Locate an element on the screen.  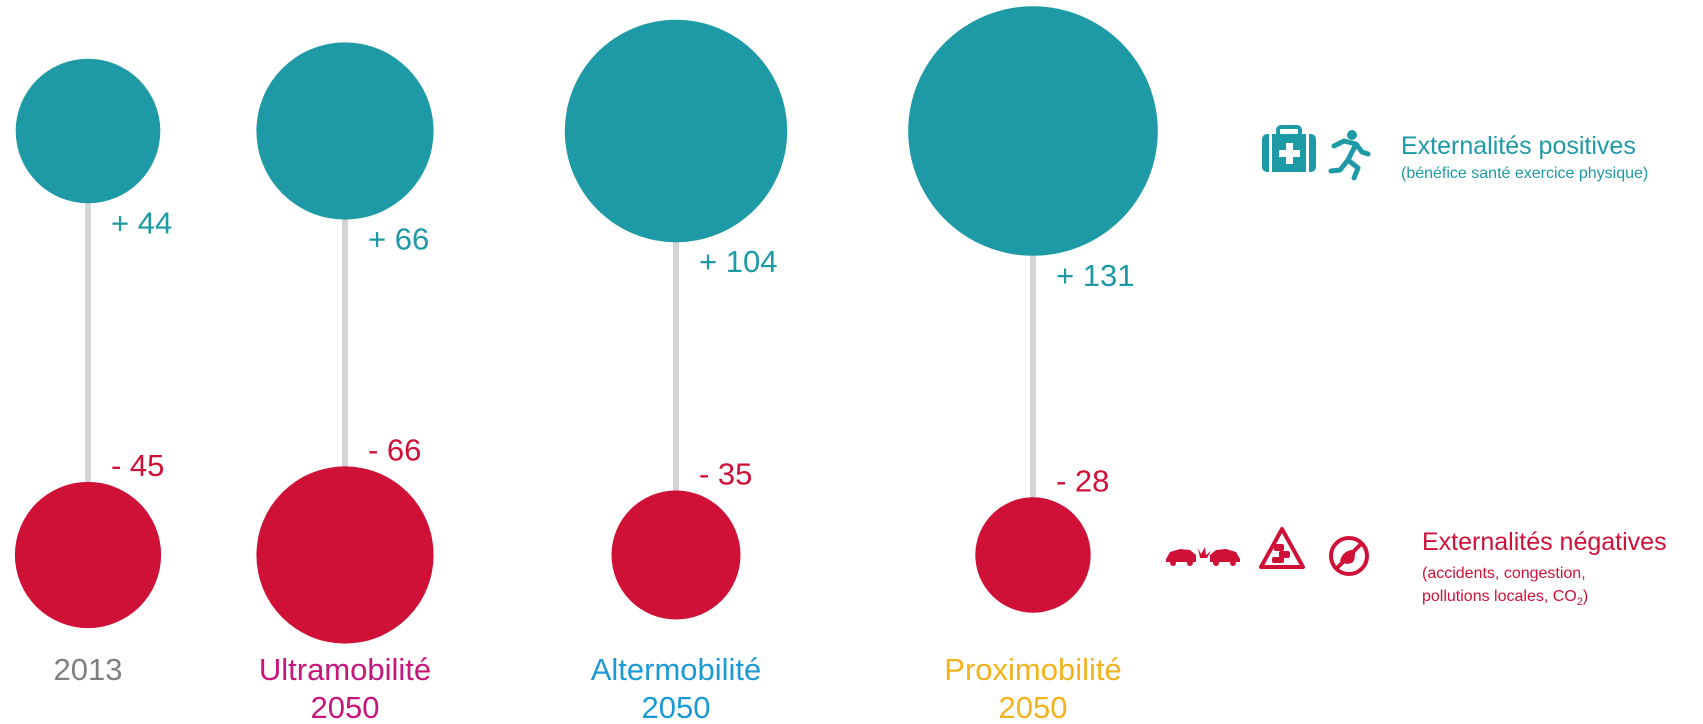
car-crash-icon is located at coordinates (1203, 556).